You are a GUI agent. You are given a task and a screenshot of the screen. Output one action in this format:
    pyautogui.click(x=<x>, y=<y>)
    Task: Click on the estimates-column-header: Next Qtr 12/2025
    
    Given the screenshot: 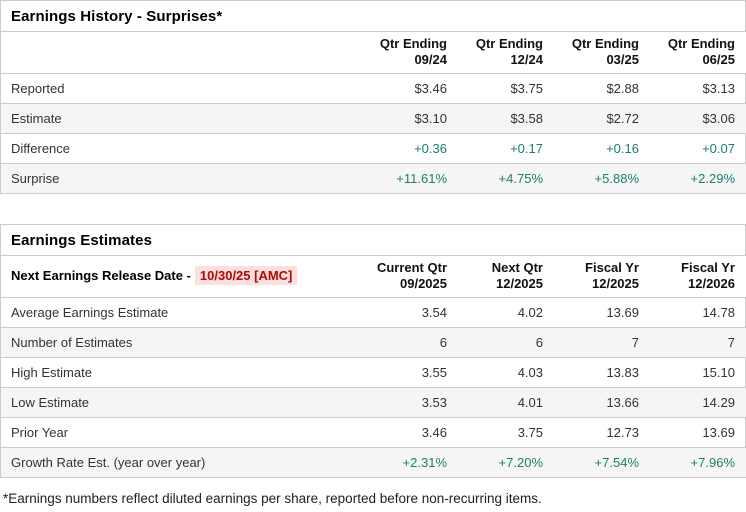 What is the action you would take?
    pyautogui.click(x=507, y=277)
    